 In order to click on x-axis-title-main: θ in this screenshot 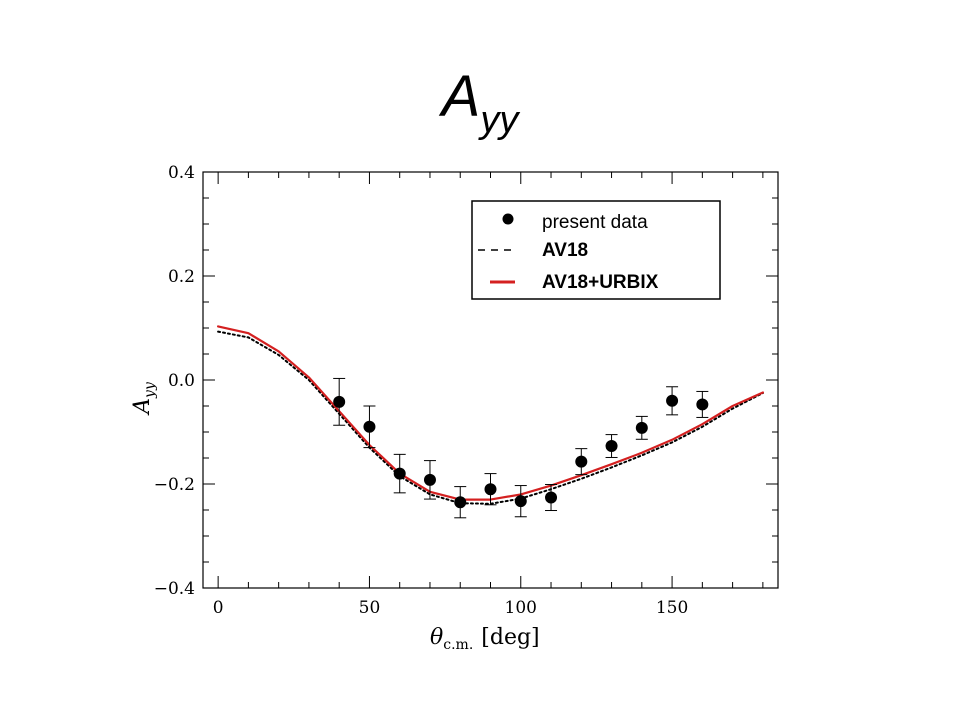, I will do `click(436, 637)`.